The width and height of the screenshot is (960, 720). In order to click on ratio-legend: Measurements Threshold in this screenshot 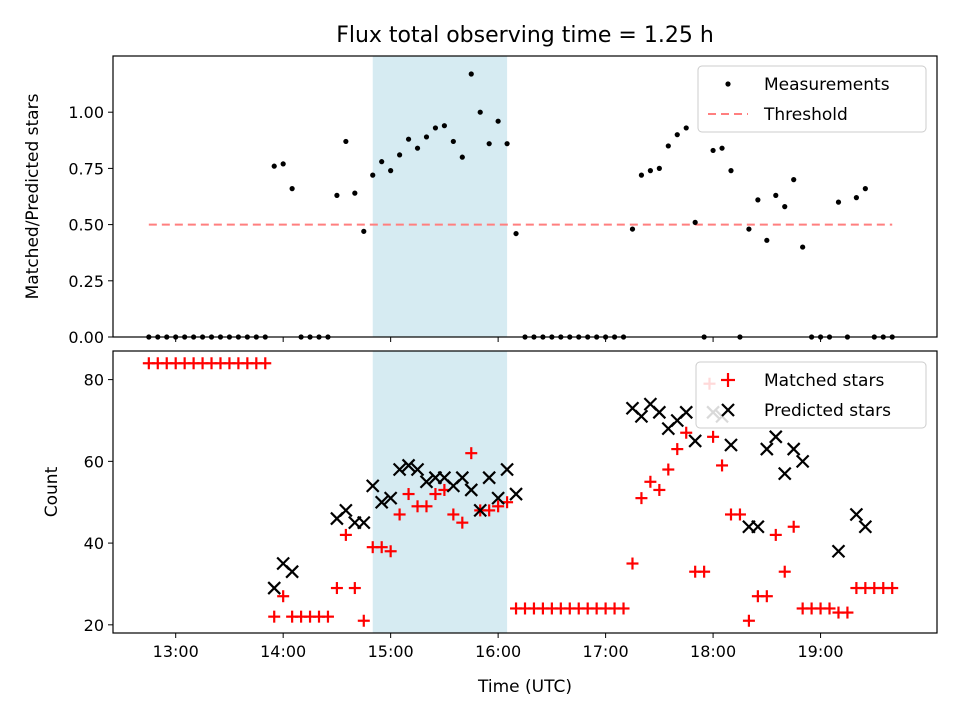, I will do `click(812, 99)`.